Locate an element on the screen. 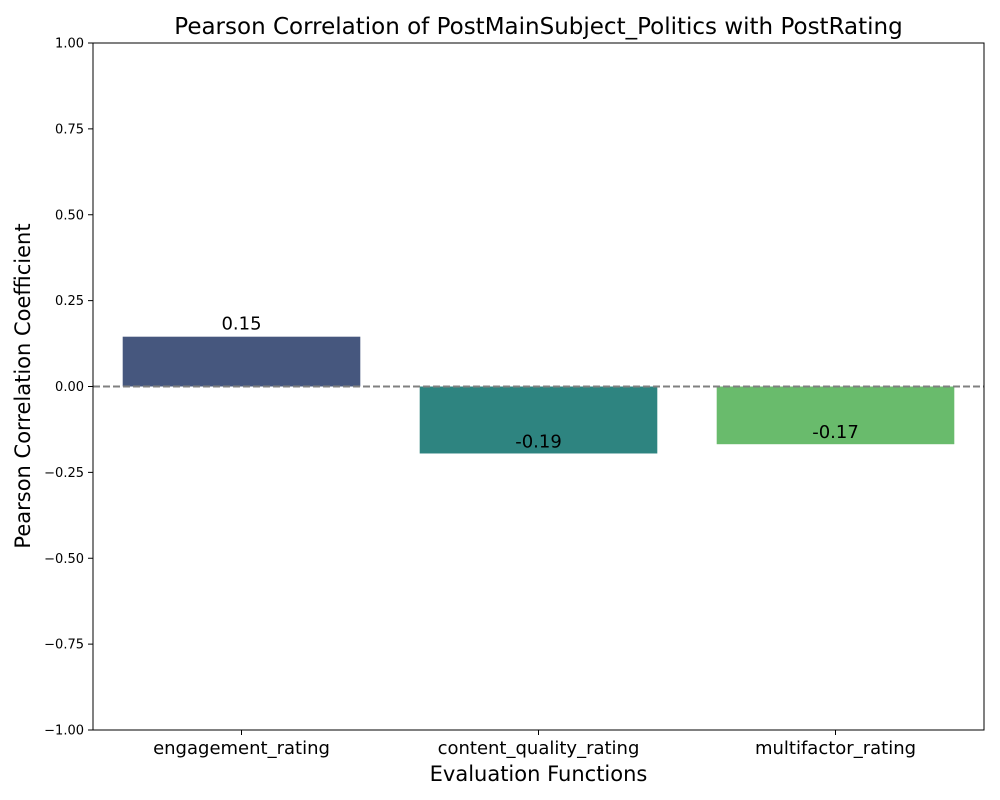  y-tick-label: 0.50 is located at coordinates (69, 215).